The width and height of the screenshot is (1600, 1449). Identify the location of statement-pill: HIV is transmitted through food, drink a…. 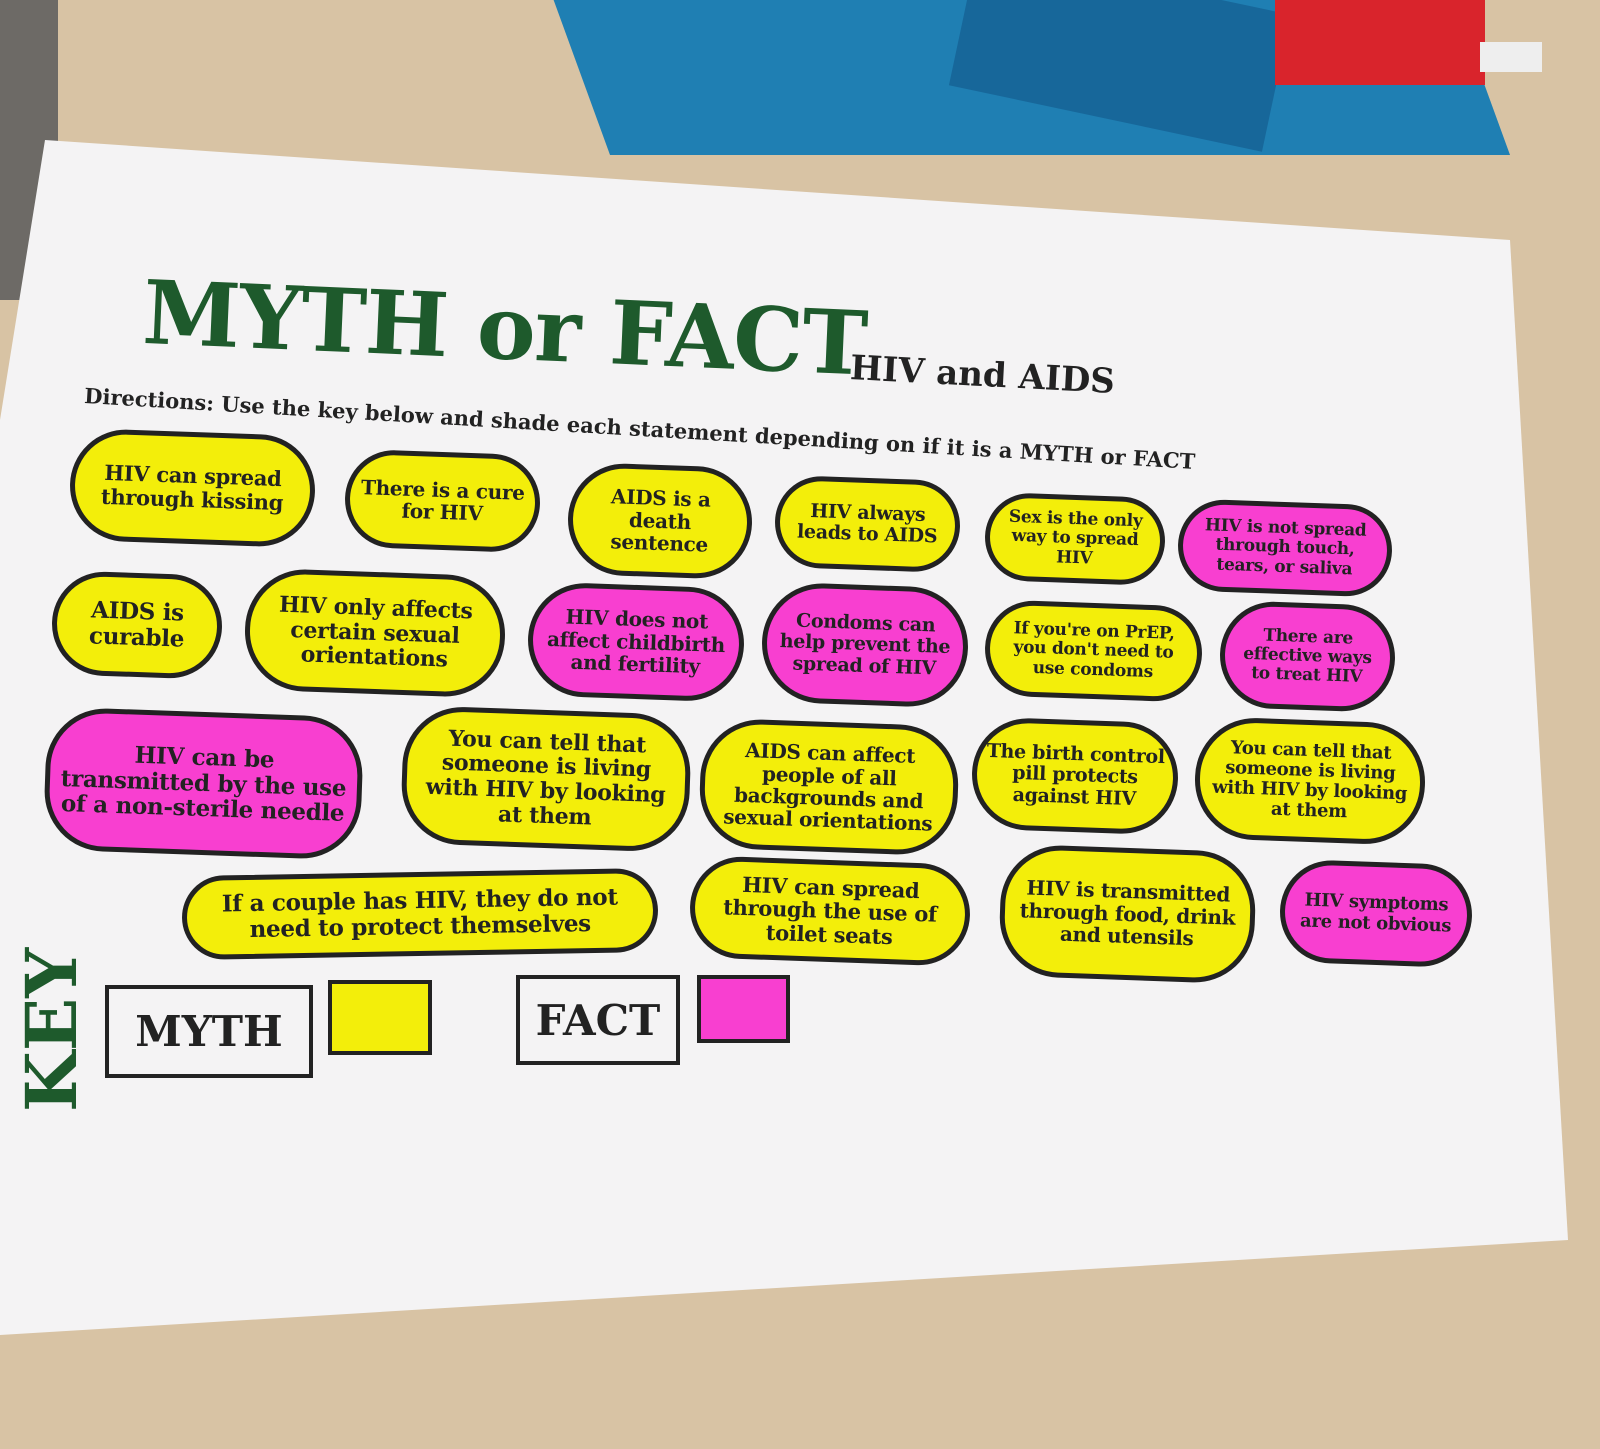
(1127, 914).